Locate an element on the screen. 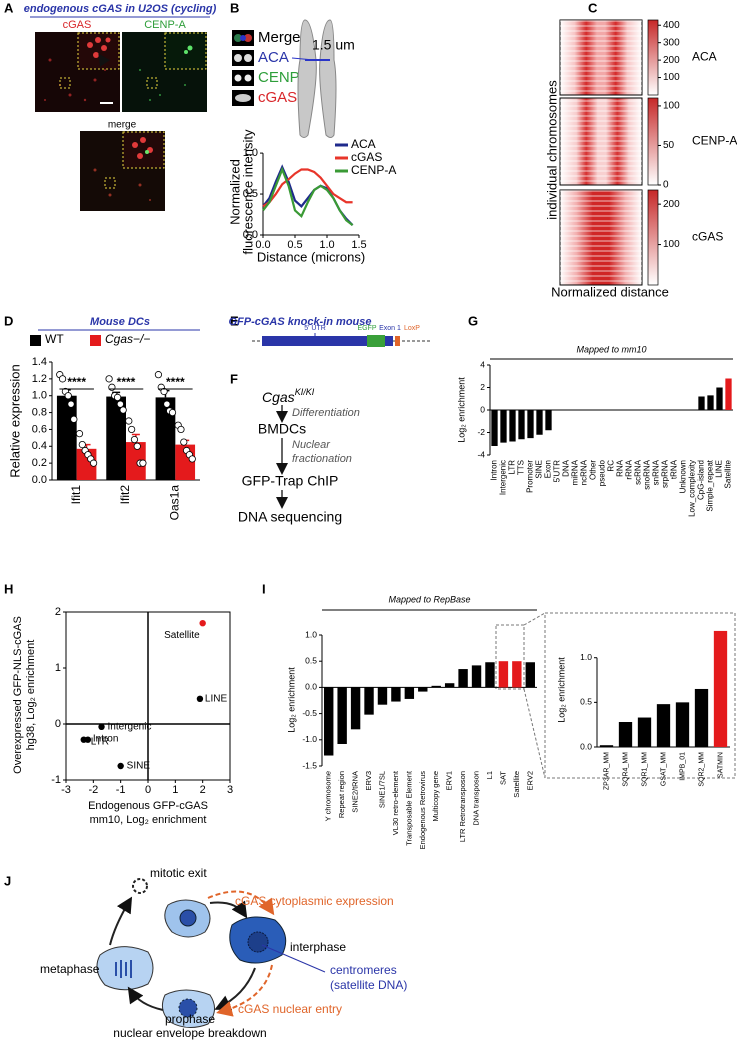 The height and width of the screenshot is (1040, 737). y-tick-label: -2 is located at coordinates (481, 432).